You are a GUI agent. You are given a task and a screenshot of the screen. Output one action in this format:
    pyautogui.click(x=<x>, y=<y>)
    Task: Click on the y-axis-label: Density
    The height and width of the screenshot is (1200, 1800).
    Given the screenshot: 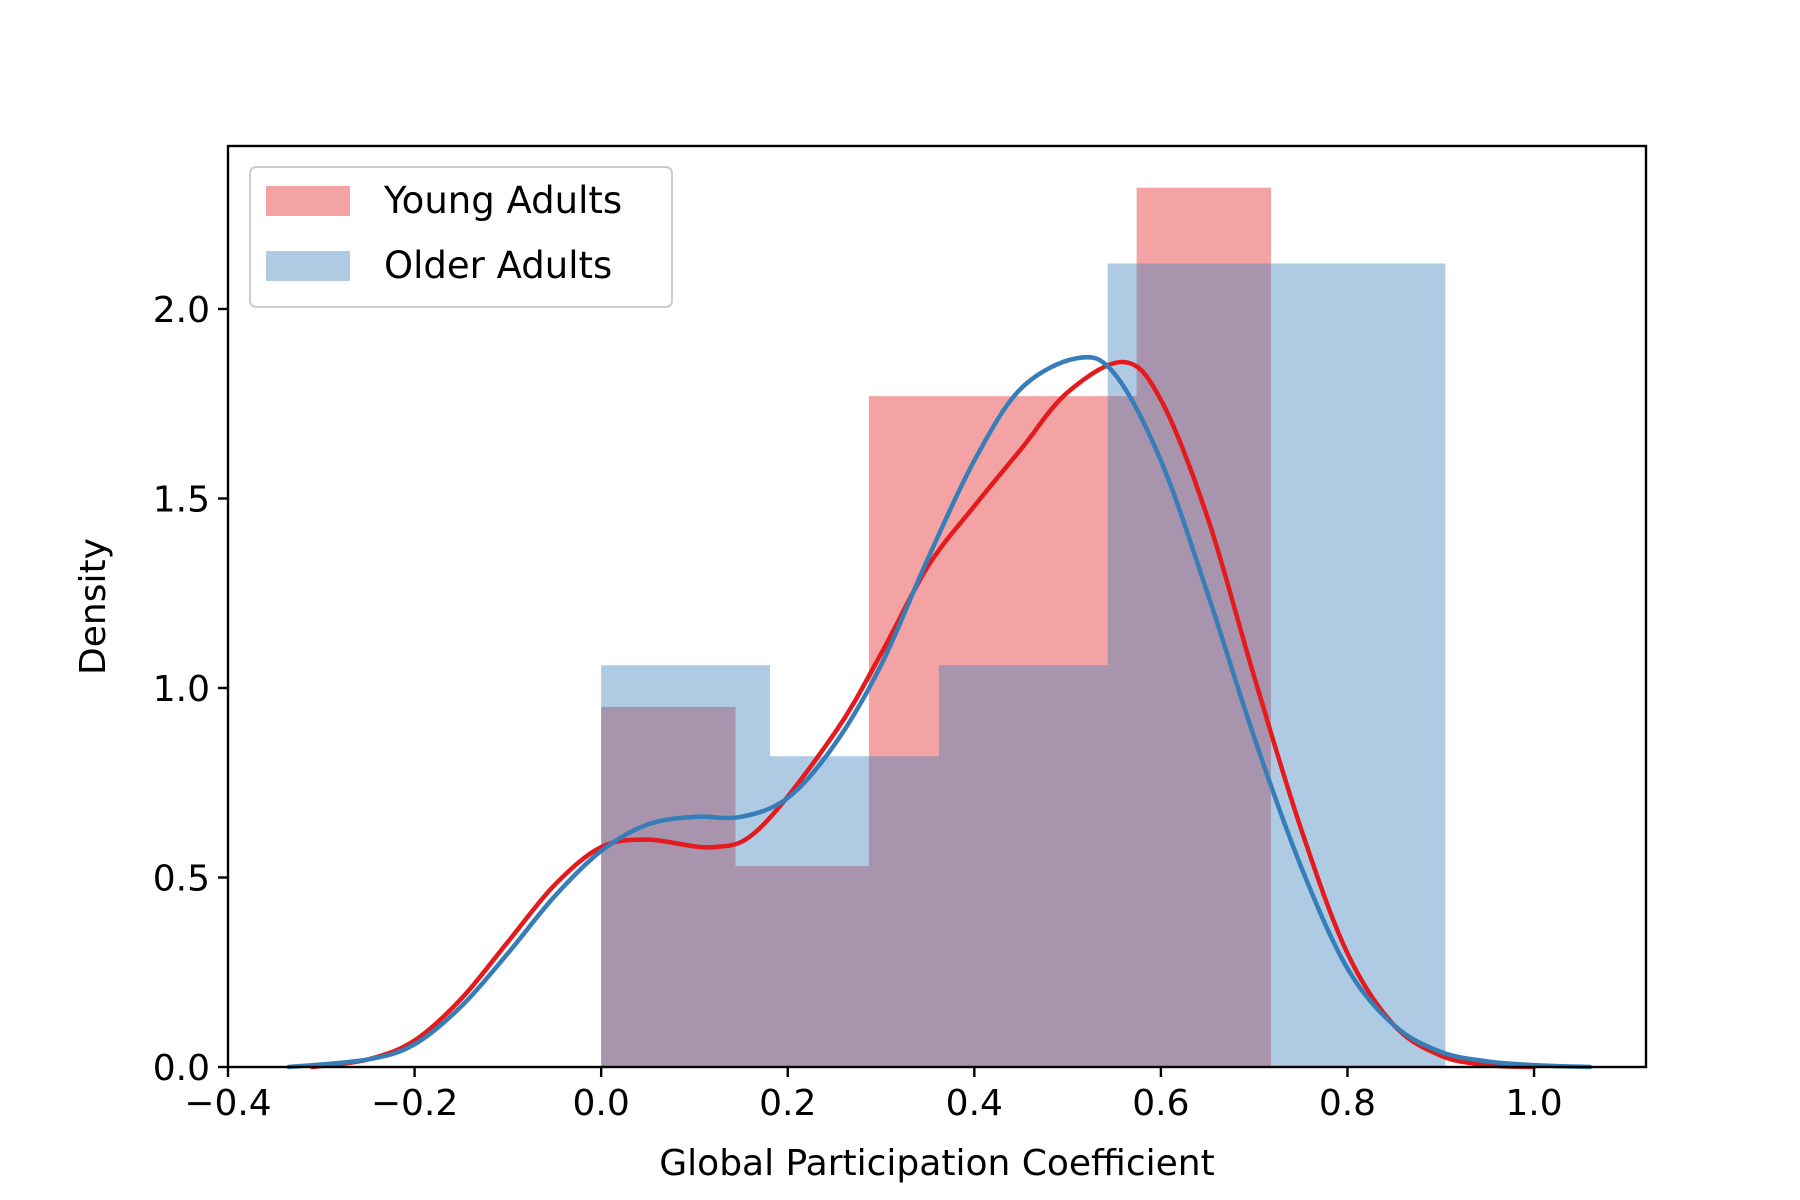 What is the action you would take?
    pyautogui.click(x=93, y=606)
    